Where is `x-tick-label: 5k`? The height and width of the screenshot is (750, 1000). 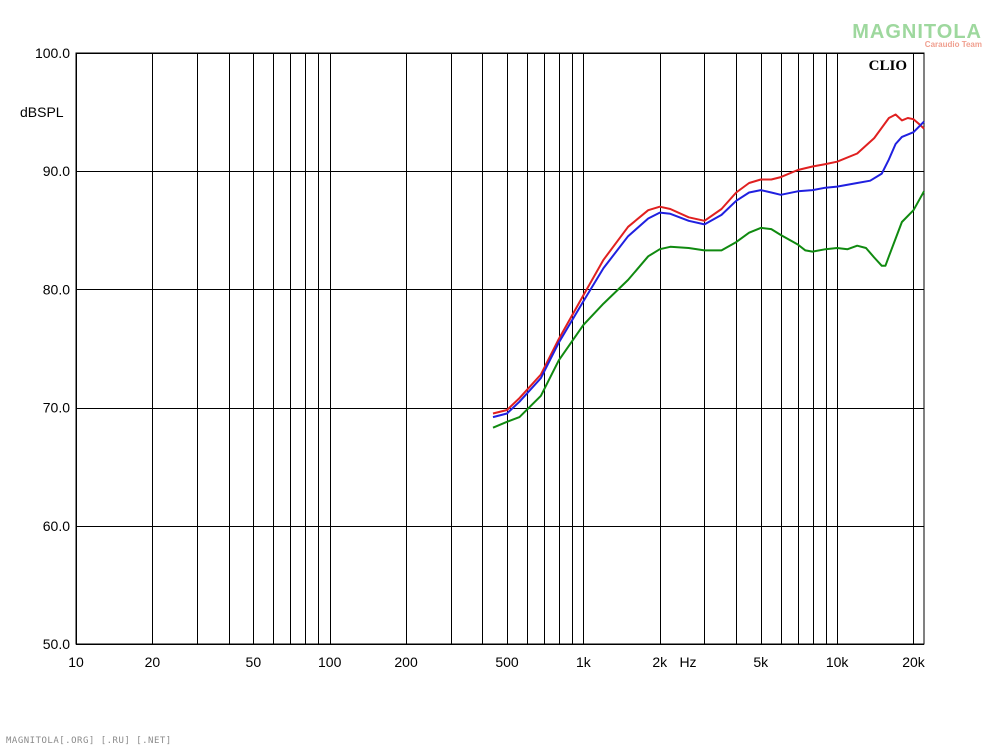
x-tick-label: 5k is located at coordinates (761, 662).